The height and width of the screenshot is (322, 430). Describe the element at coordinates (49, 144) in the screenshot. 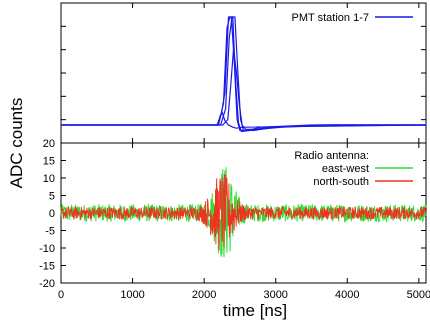

I see `y-tick-label: 20` at that location.